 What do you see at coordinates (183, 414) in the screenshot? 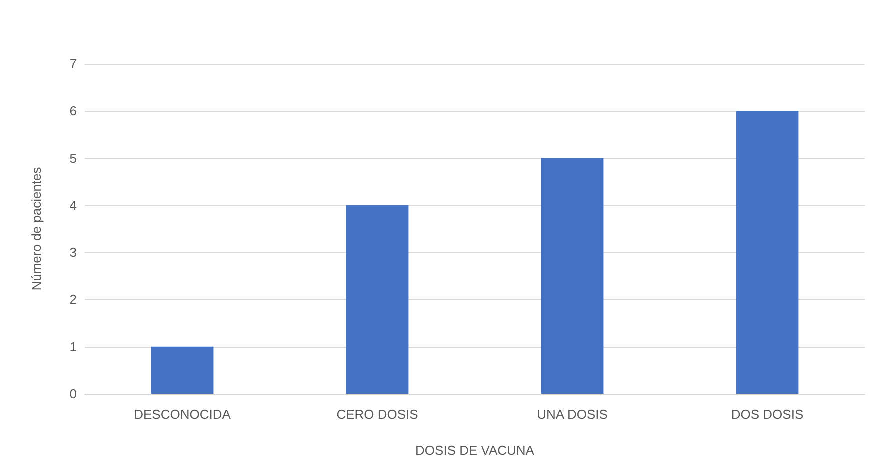
I see `x-tick-label: DESCONOCIDA` at bounding box center [183, 414].